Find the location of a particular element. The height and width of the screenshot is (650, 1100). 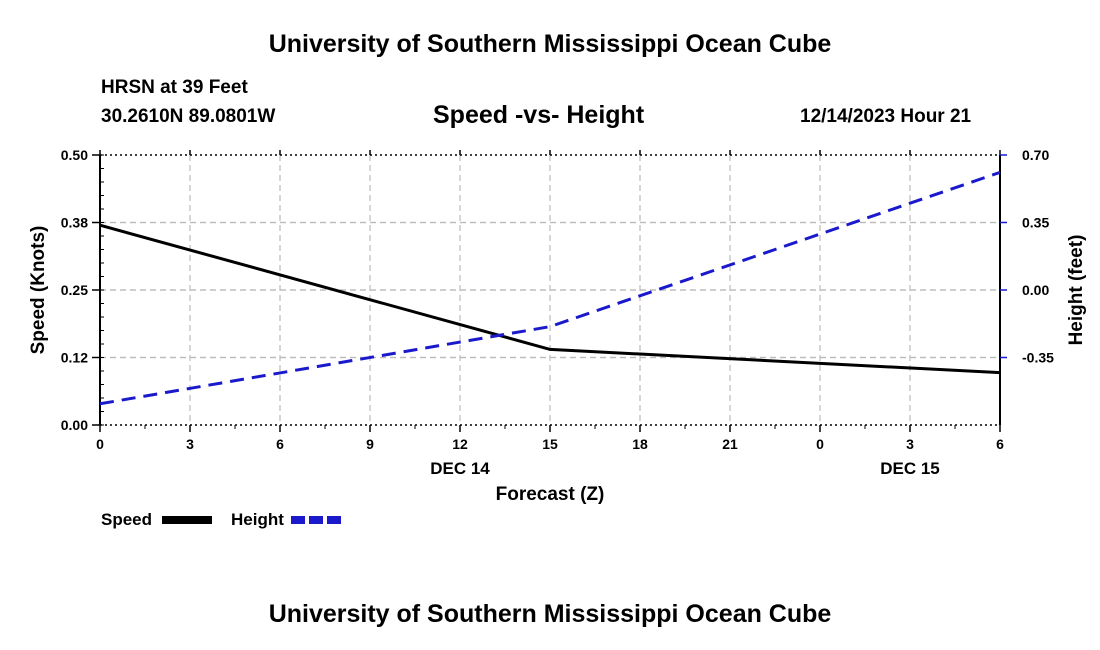

y-left-tick-label: 0.12 is located at coordinates (74, 358).